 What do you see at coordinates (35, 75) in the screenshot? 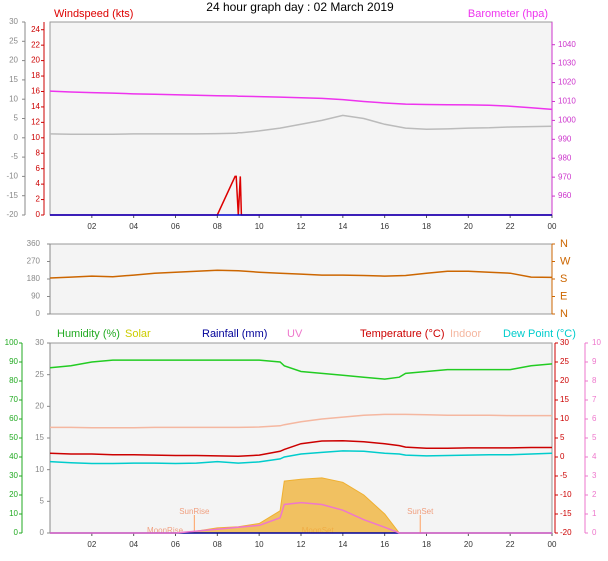
I see `y-tick-label: 18` at bounding box center [35, 75].